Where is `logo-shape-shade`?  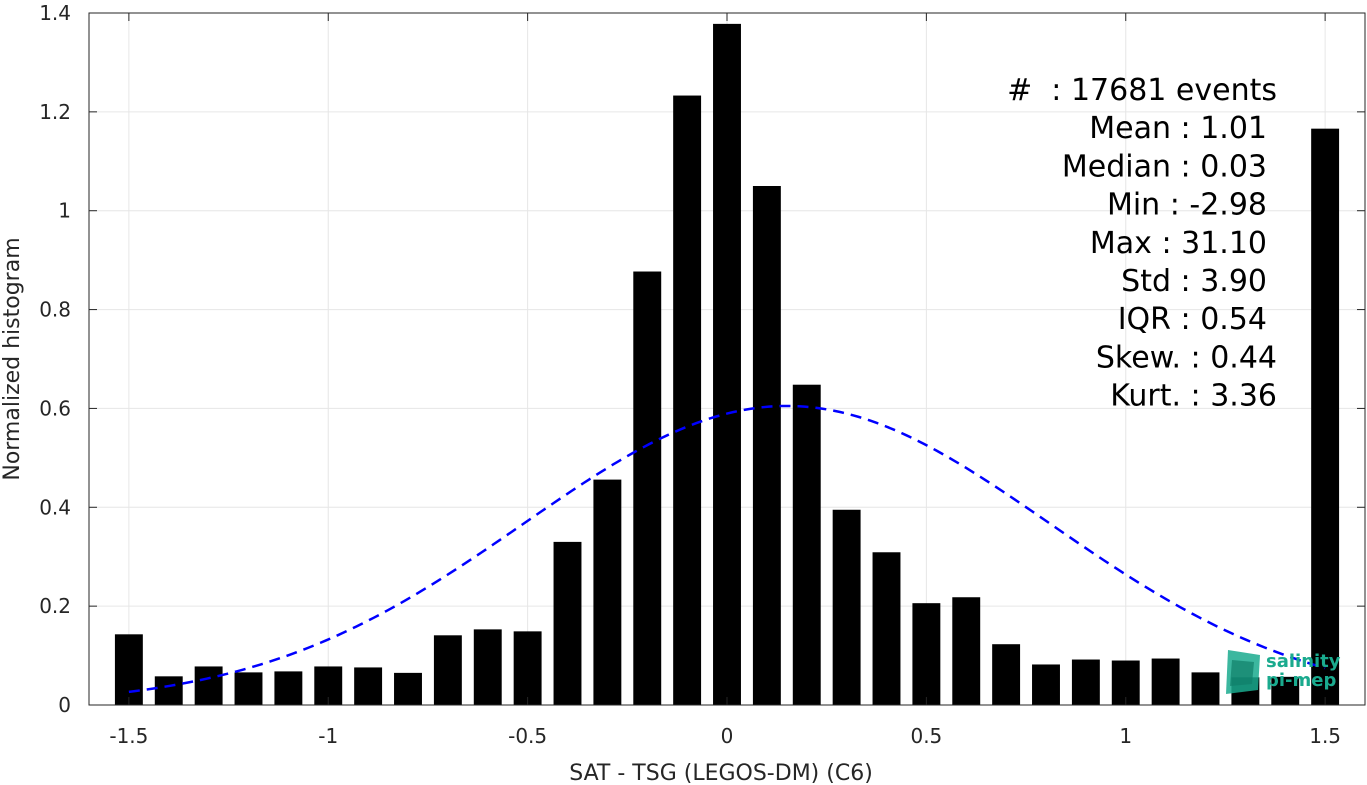
logo-shape-shade is located at coordinates (1242, 673).